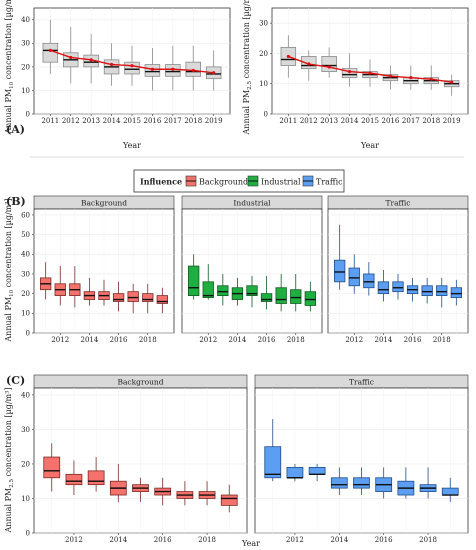  I want to click on legend: Influence Background Industrial Traffic, so click(239, 181).